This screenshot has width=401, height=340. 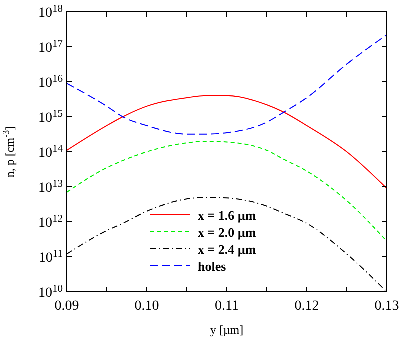 What do you see at coordinates (227, 330) in the screenshot?
I see `x-axis-title: y [µm]` at bounding box center [227, 330].